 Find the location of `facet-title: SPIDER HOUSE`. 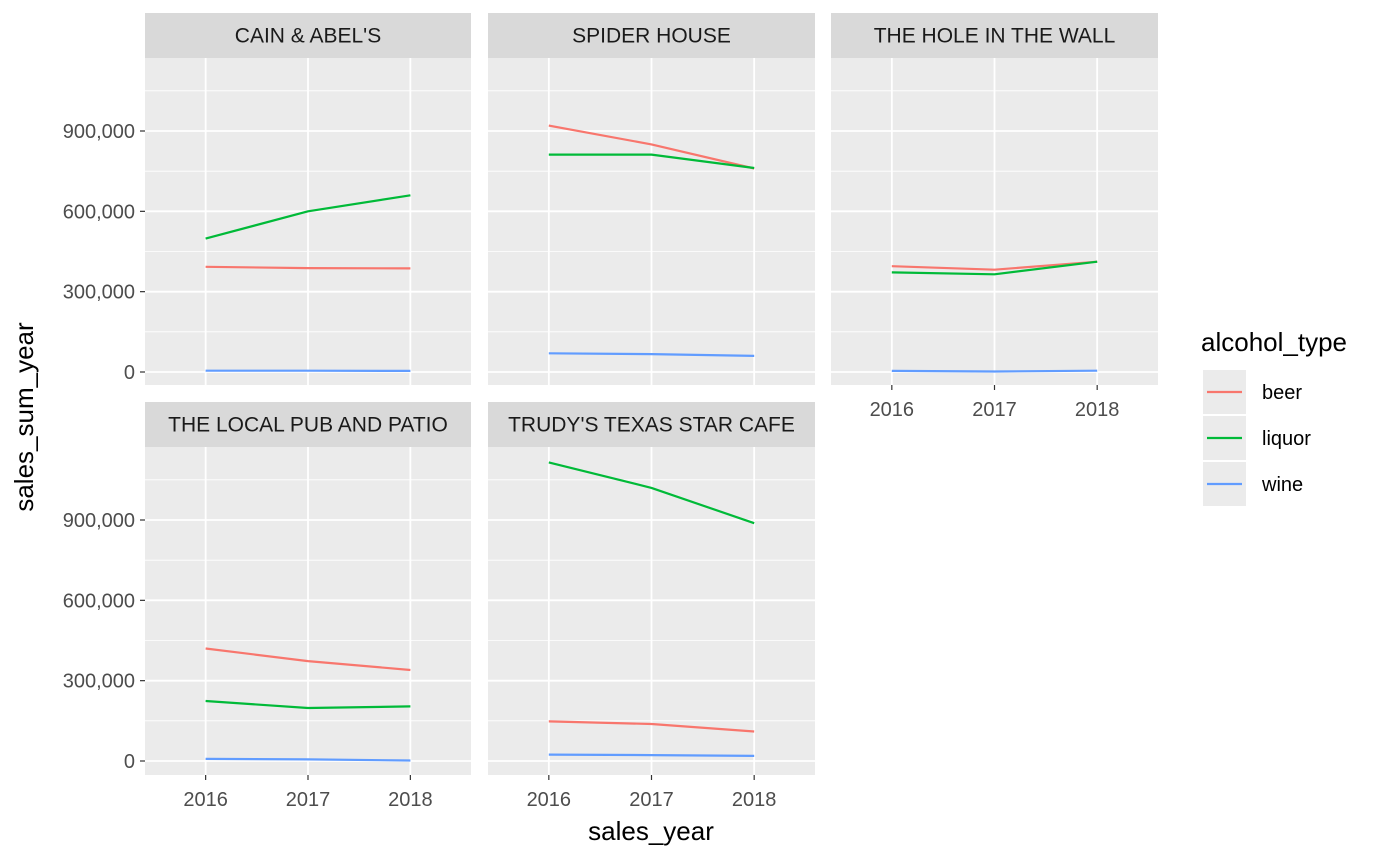

facet-title: SPIDER HOUSE is located at coordinates (651, 36).